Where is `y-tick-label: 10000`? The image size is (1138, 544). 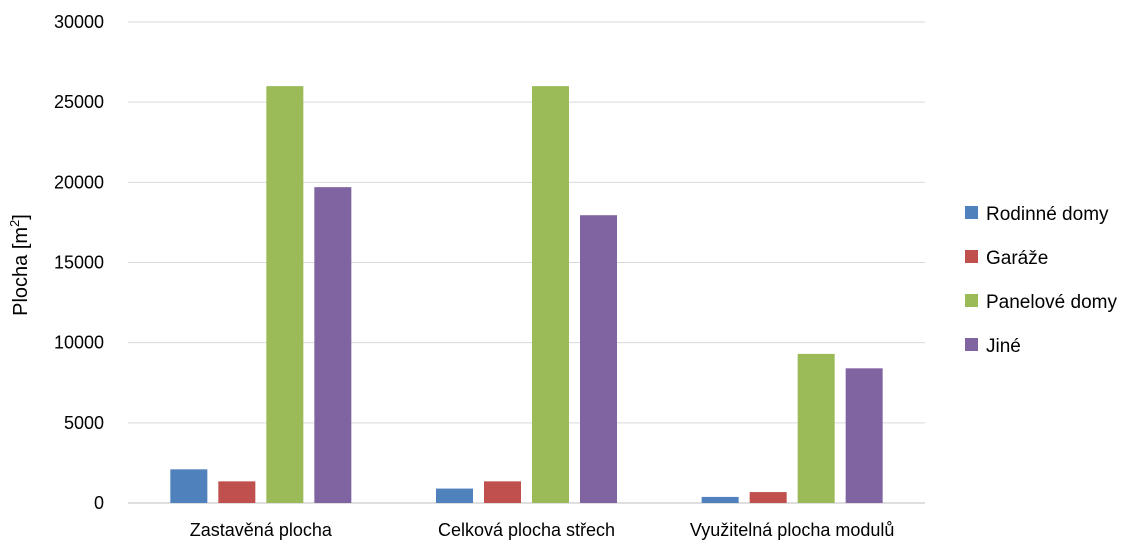
y-tick-label: 10000 is located at coordinates (79, 343).